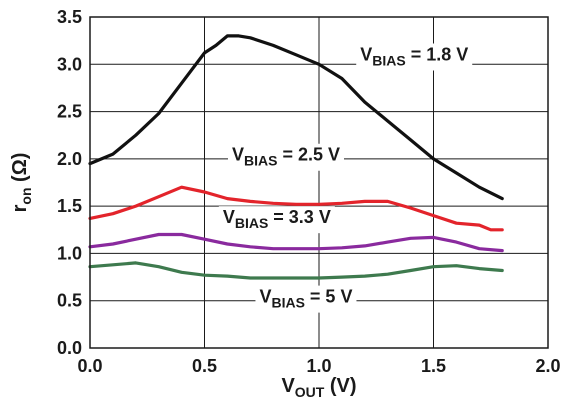 The image size is (570, 409). I want to click on y-tick-label: 0.5, so click(69, 301).